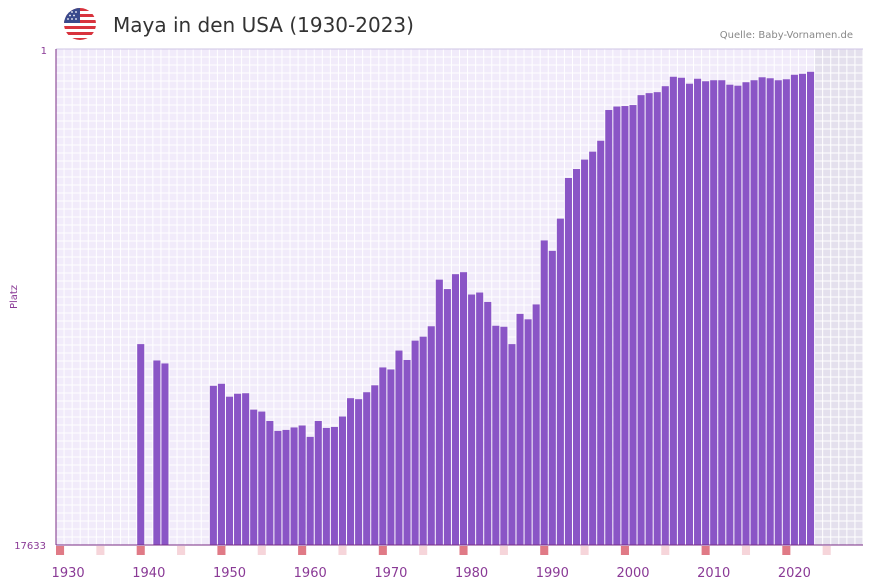 Image resolution: width=873 pixels, height=587 pixels. Describe the element at coordinates (302, 550) in the screenshot. I see `decade-marker-1959` at that location.